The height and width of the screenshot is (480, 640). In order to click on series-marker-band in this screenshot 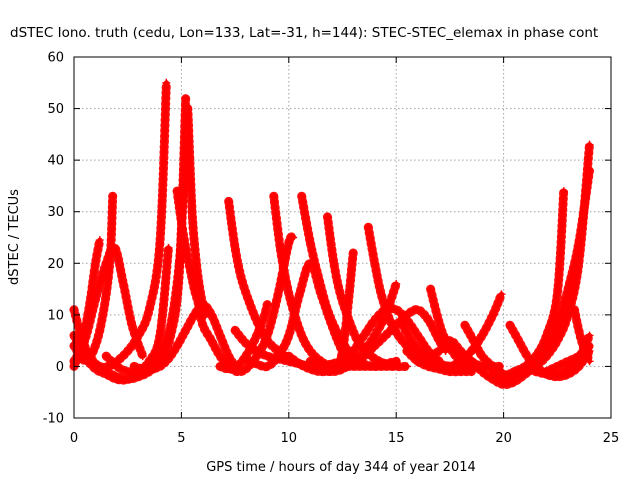, I will do `click(108, 304)`.